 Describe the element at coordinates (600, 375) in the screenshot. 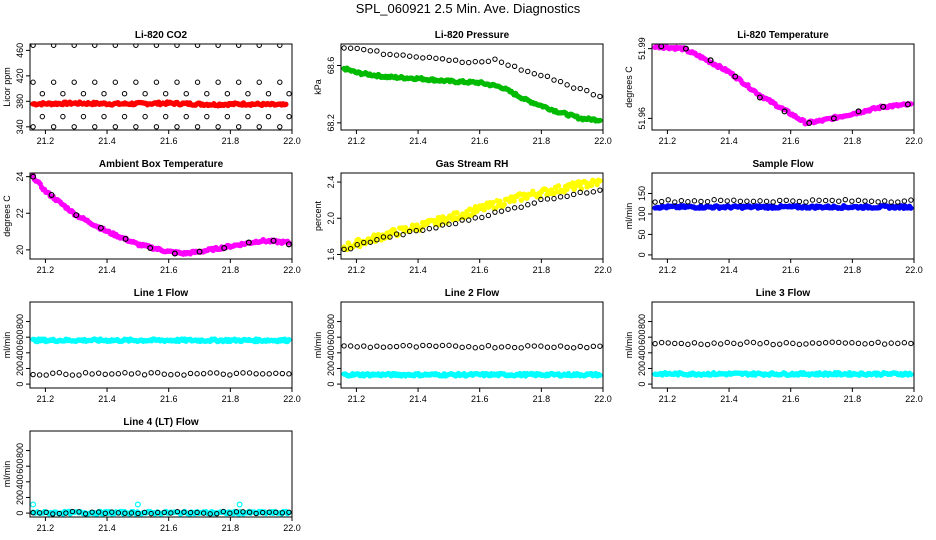

I see `line2_cyan-point` at that location.